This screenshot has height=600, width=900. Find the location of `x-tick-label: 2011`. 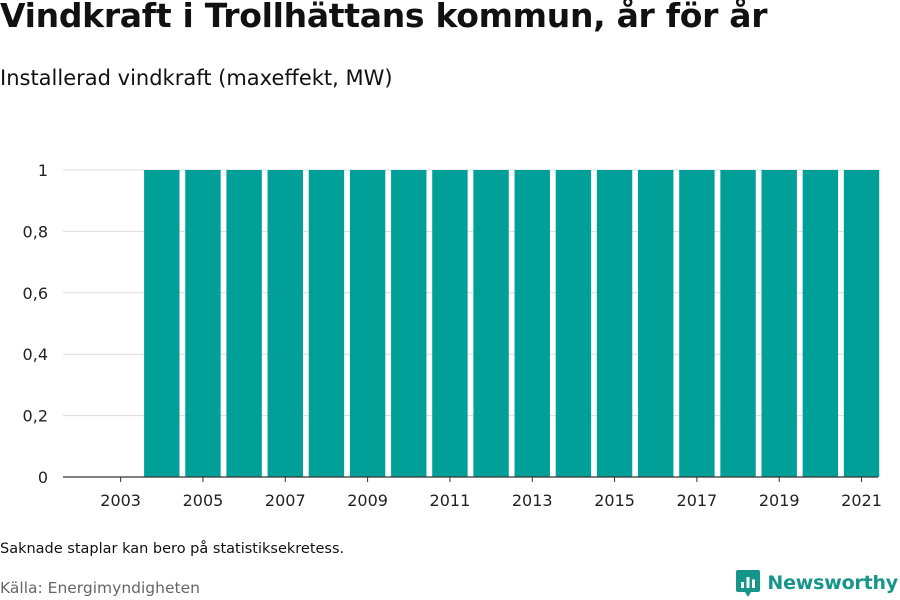

x-tick-label: 2011 is located at coordinates (450, 500).